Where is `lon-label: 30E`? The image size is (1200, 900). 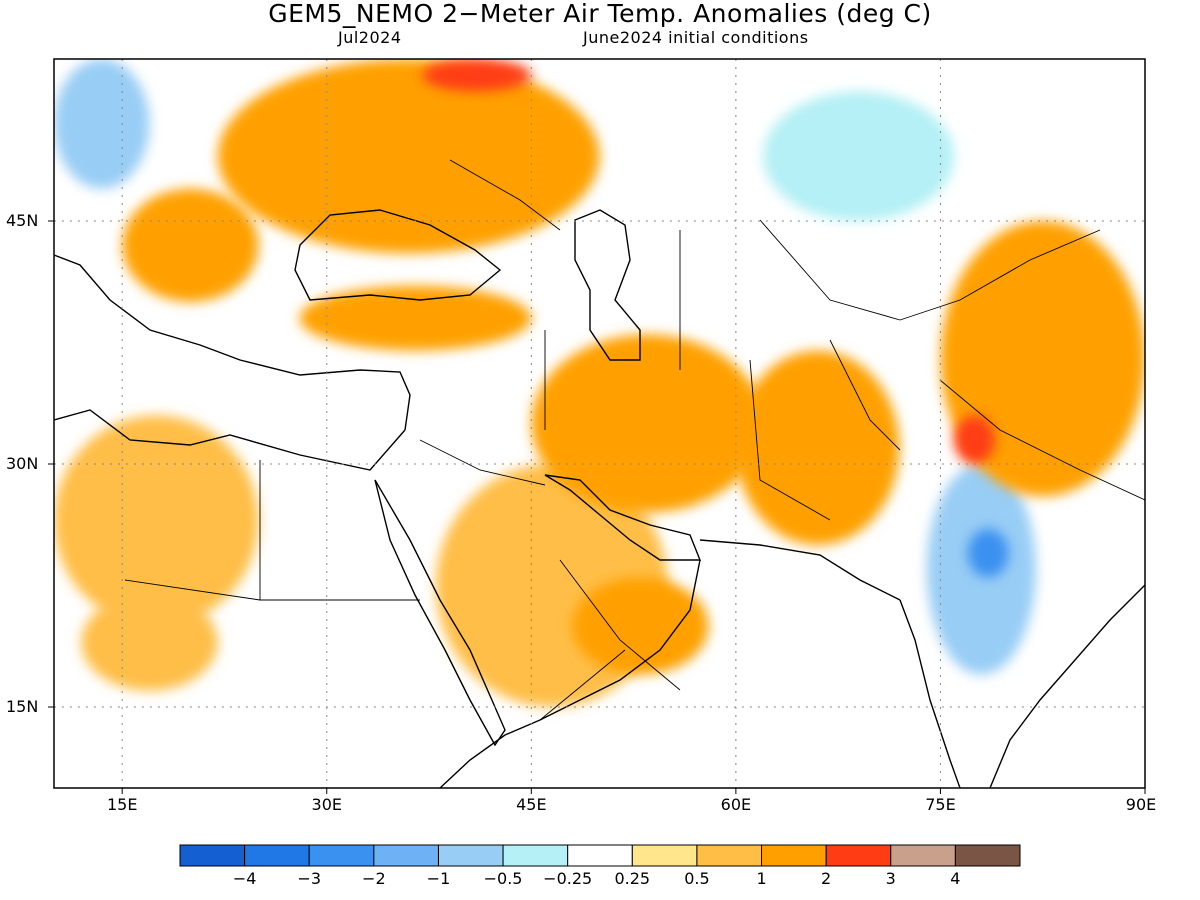
lon-label: 30E is located at coordinates (326, 804).